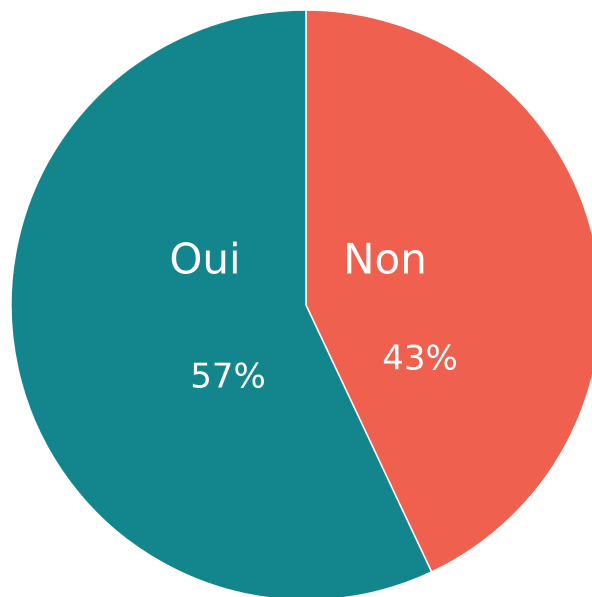 The width and height of the screenshot is (592, 597). What do you see at coordinates (228, 377) in the screenshot?
I see `value-label: 57%` at bounding box center [228, 377].